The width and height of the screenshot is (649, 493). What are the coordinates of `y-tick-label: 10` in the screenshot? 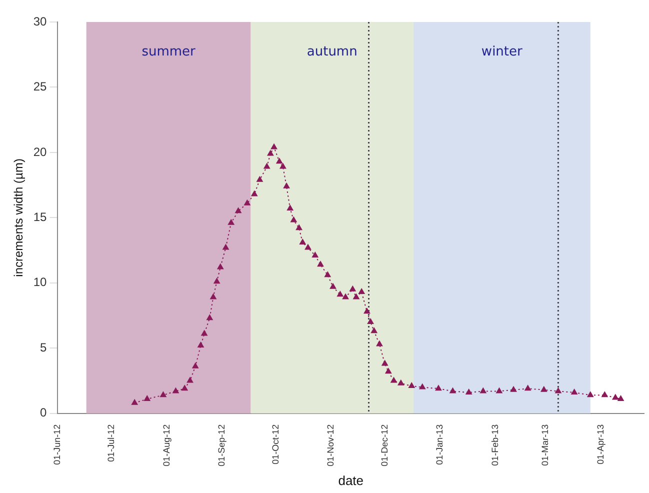 It's located at (40, 282).